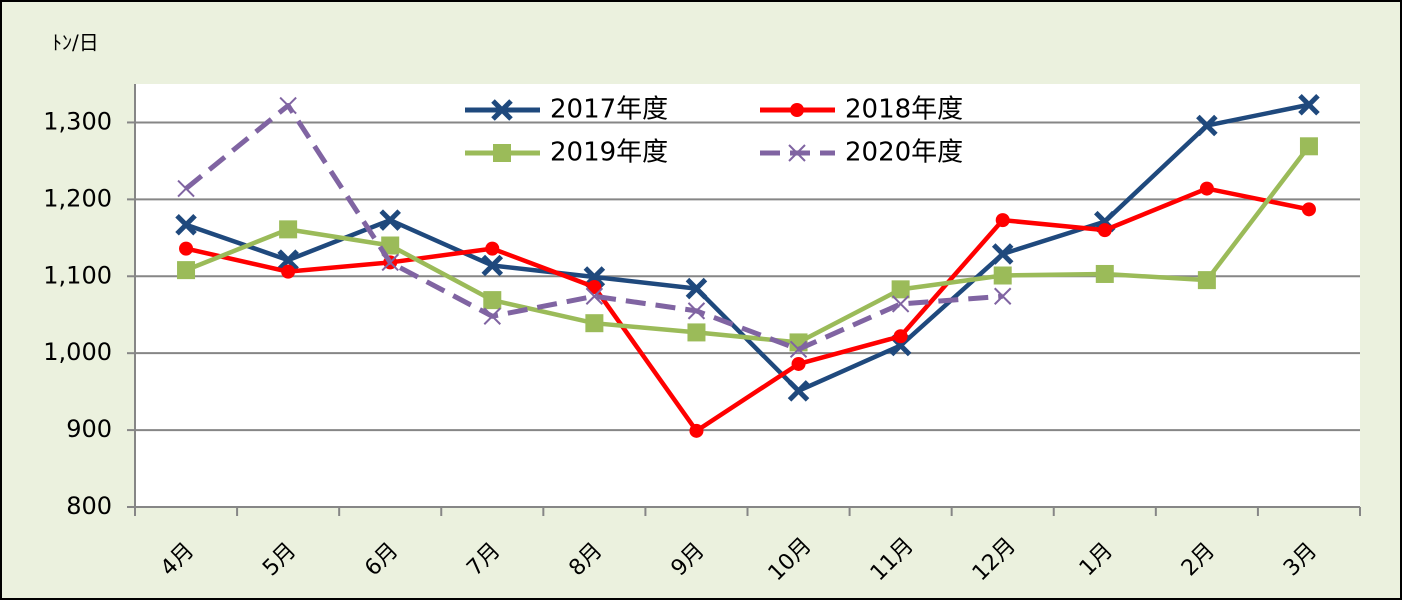  What do you see at coordinates (77, 352) in the screenshot?
I see `y-tick-label: 1,000` at bounding box center [77, 352].